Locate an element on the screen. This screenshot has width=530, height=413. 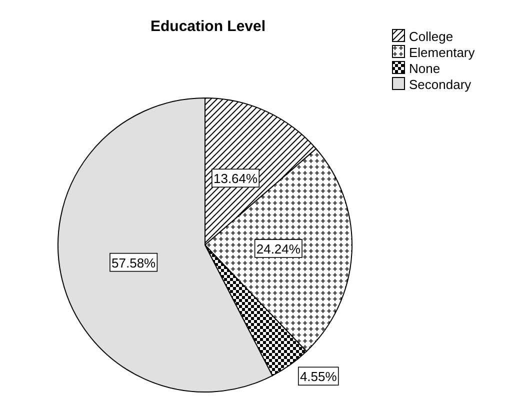
data-label: 4.55% is located at coordinates (319, 376).